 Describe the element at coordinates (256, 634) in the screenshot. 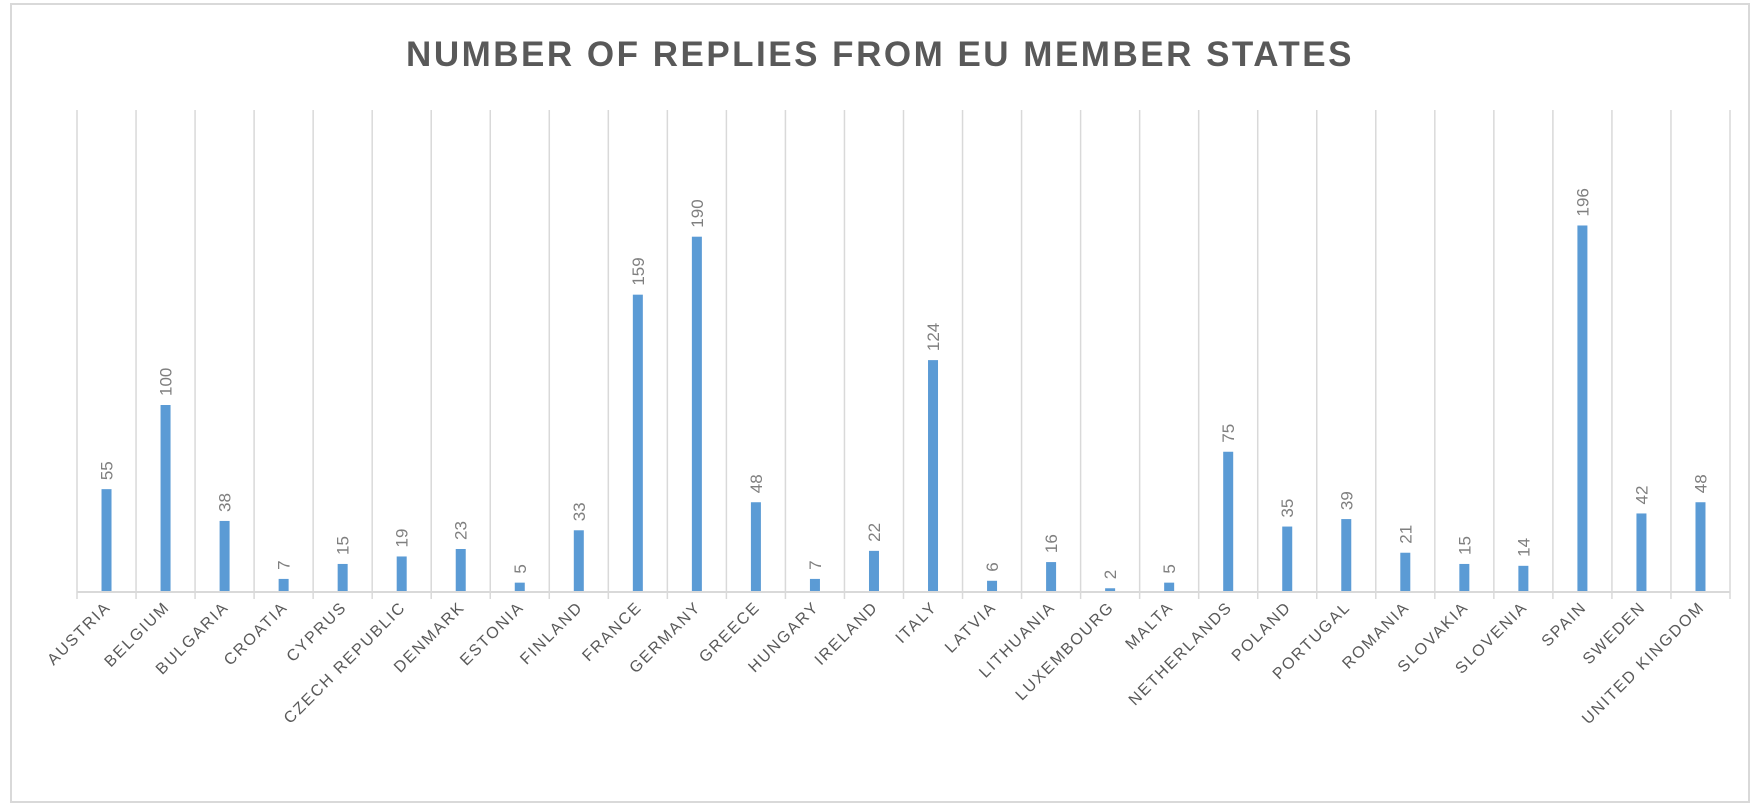

I see `x-tick-label: CROATIA` at that location.